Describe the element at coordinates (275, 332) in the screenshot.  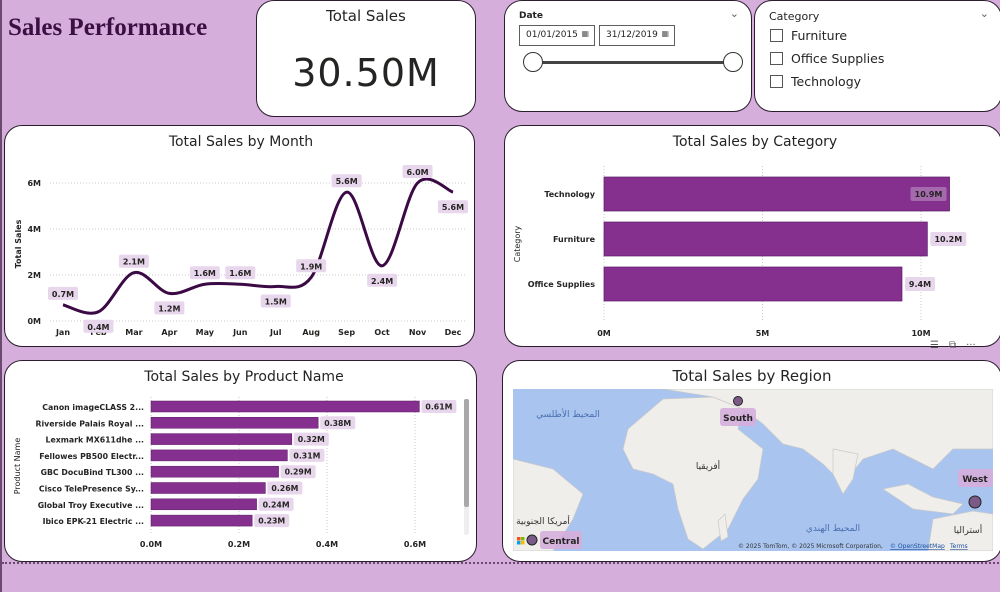
I see `x-tick-label: Jul` at that location.